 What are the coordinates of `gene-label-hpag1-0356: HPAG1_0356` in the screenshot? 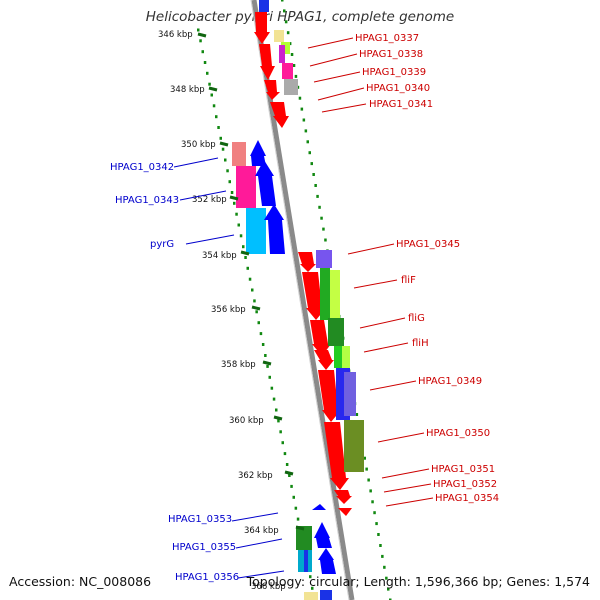 It's located at (207, 577).